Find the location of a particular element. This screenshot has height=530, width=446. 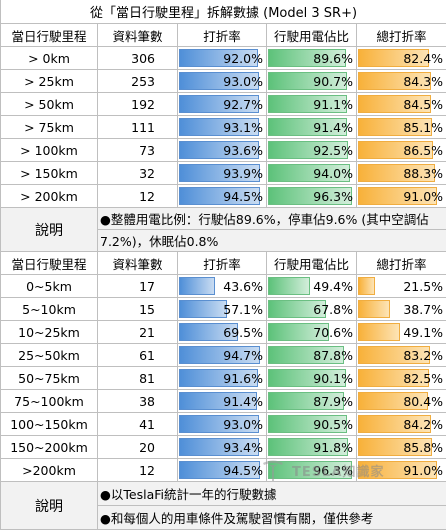

drive-share-cell: 91.4% is located at coordinates (312, 127).